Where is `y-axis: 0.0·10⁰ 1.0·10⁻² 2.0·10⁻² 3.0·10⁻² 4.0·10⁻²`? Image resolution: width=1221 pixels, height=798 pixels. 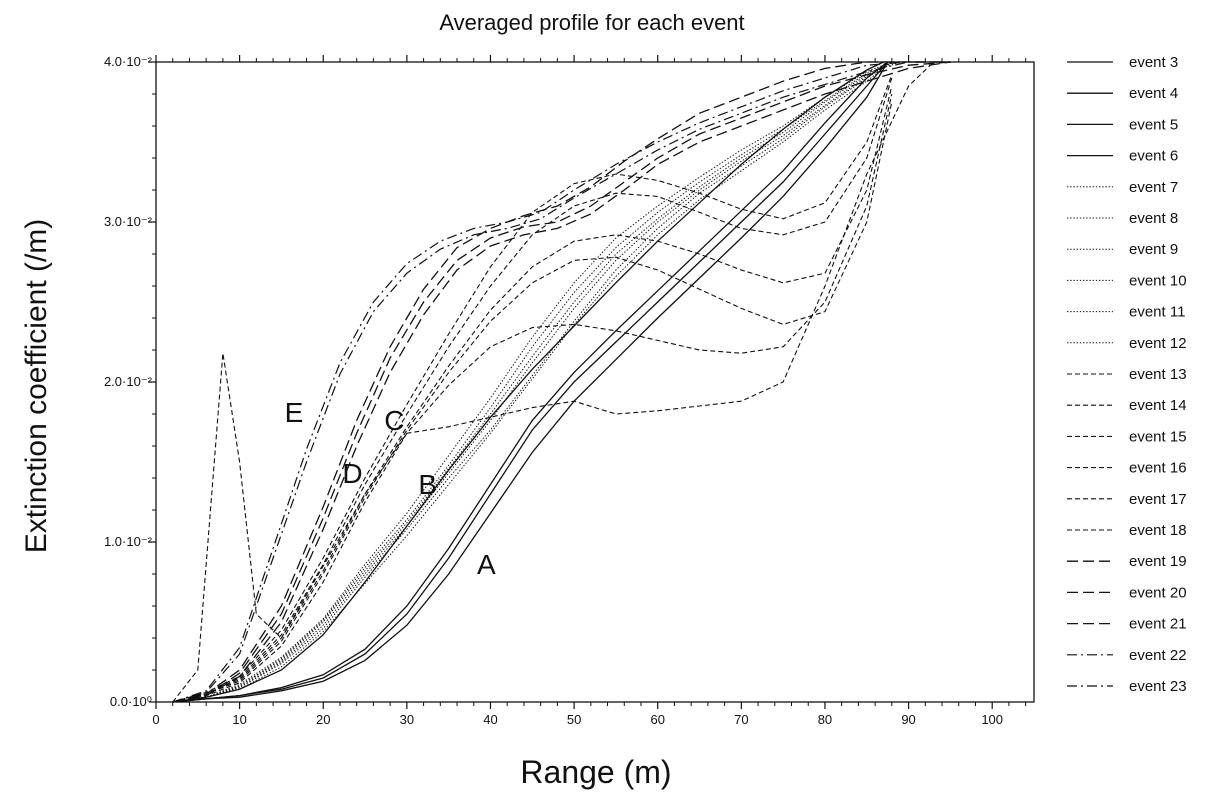 y-axis: 0.0·10⁰ 1.0·10⁻² 2.0·10⁻² 3.0·10⁻² 4.0·10⁻² is located at coordinates (130, 381).